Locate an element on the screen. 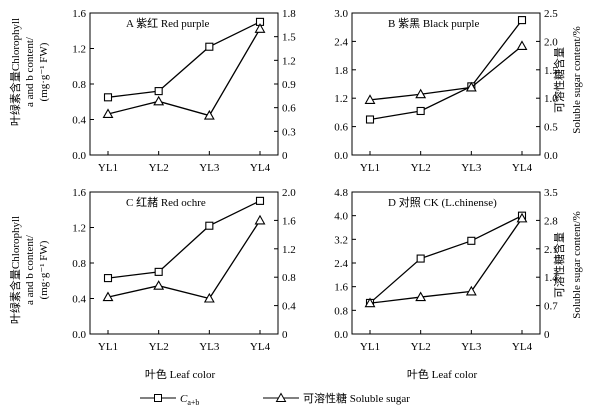 The image size is (592, 413). panel-c-cab-point is located at coordinates (260, 200).